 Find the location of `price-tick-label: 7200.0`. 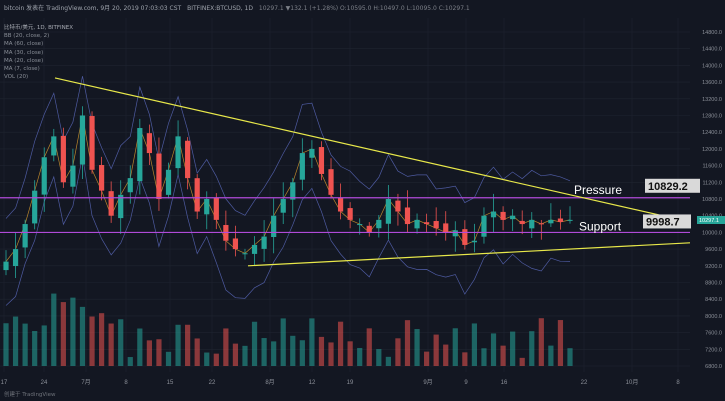

price-tick-label: 7200.0 is located at coordinates (713, 350).